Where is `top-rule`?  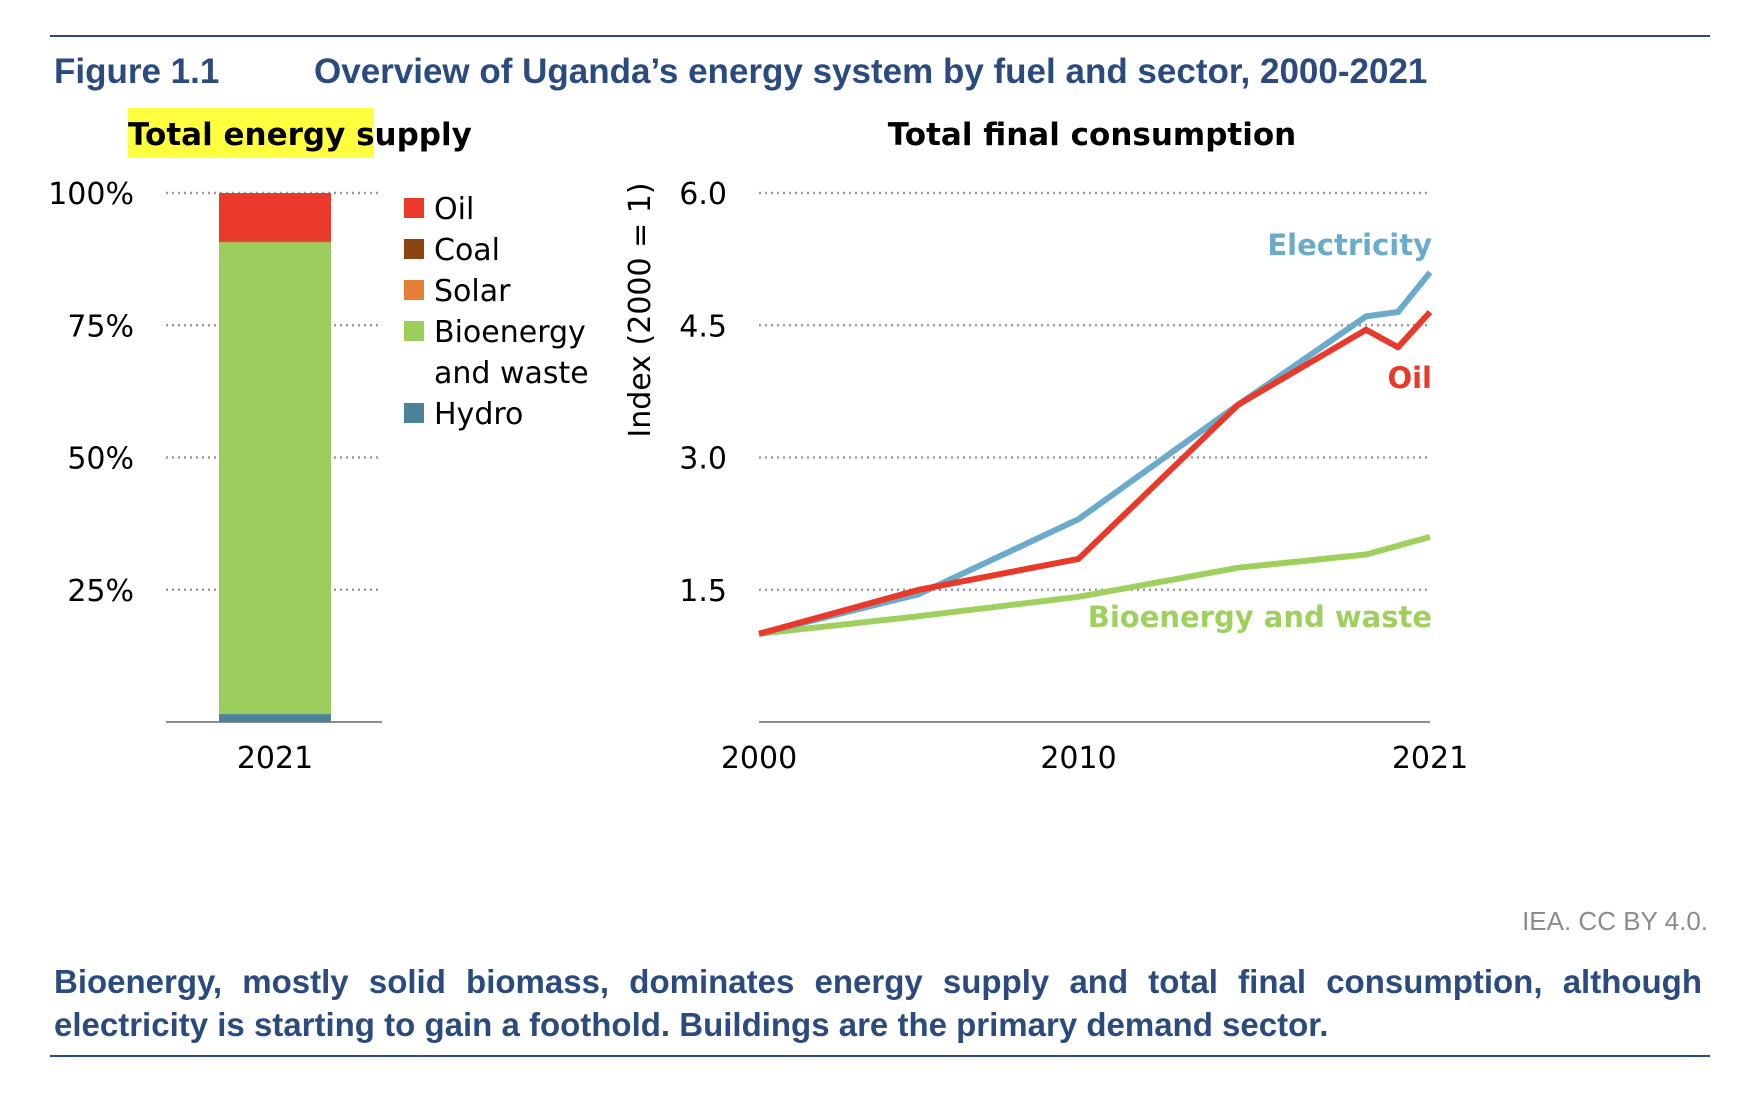 top-rule is located at coordinates (880, 36).